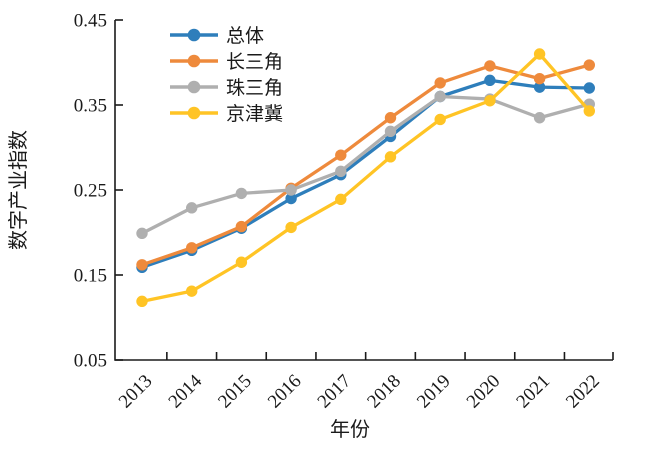  Describe the element at coordinates (533, 392) in the screenshot. I see `x-tick-label: 2021` at that location.